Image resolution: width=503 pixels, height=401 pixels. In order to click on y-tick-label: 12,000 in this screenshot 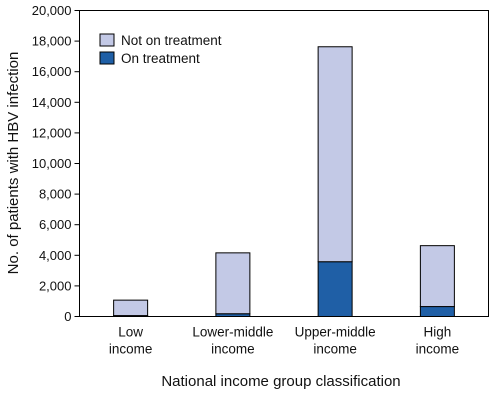, I will do `click(52, 132)`.